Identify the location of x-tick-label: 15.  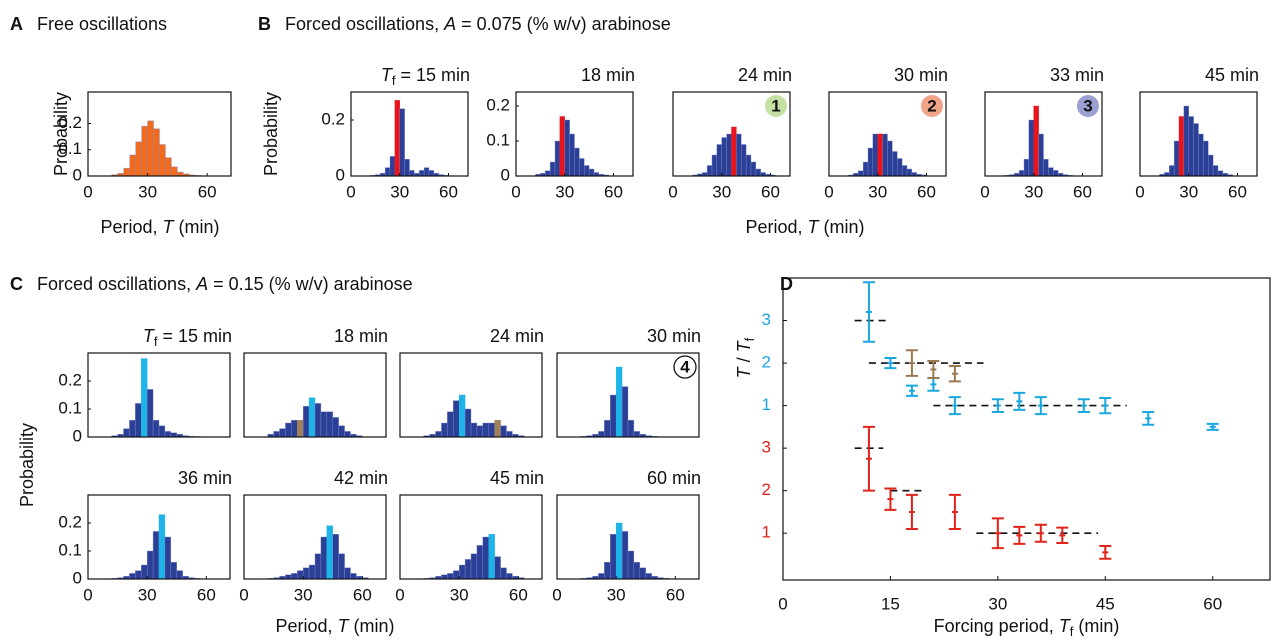
(890, 603).